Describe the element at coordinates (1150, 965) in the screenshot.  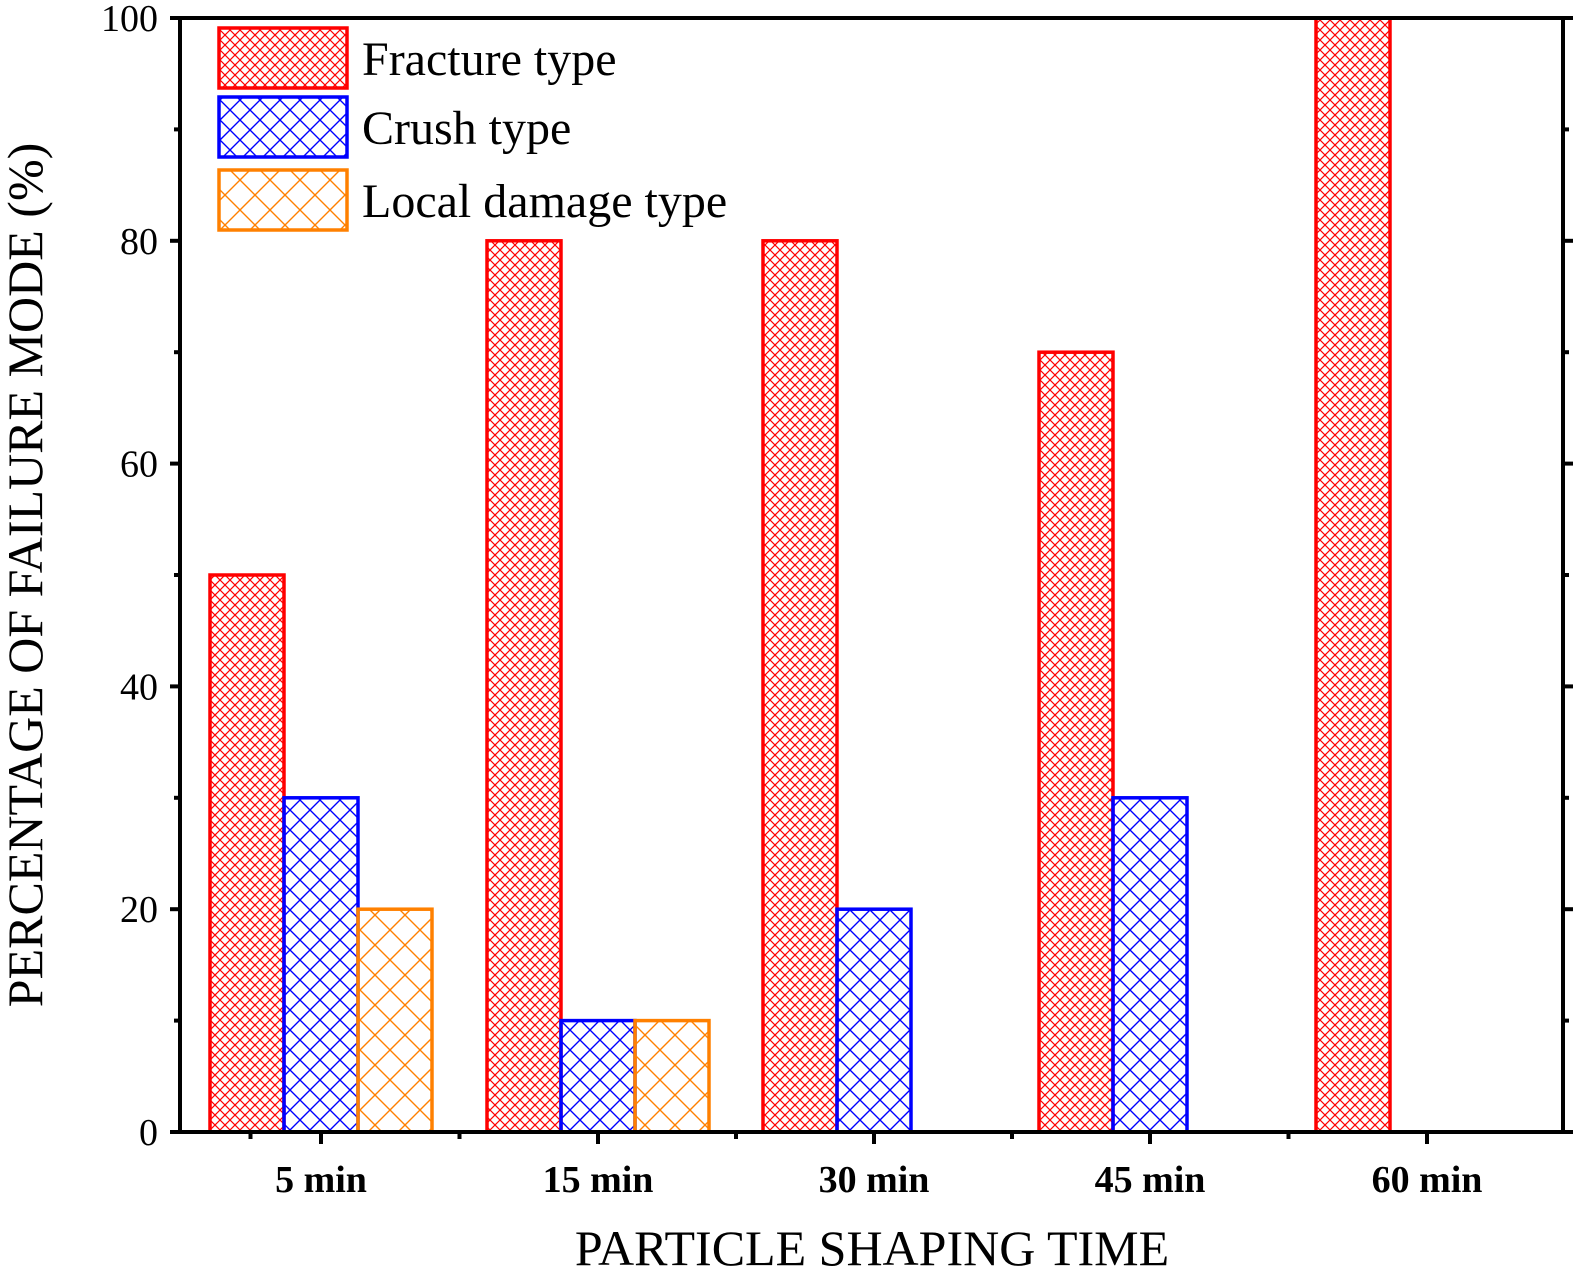
I see `bar-crush-type-45-min` at that location.